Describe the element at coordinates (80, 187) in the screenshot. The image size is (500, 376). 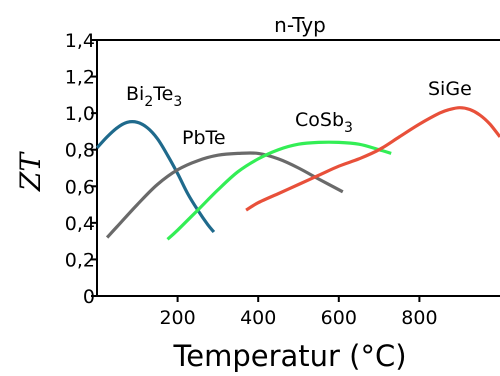
I see `y-tick-label: 0,6` at that location.